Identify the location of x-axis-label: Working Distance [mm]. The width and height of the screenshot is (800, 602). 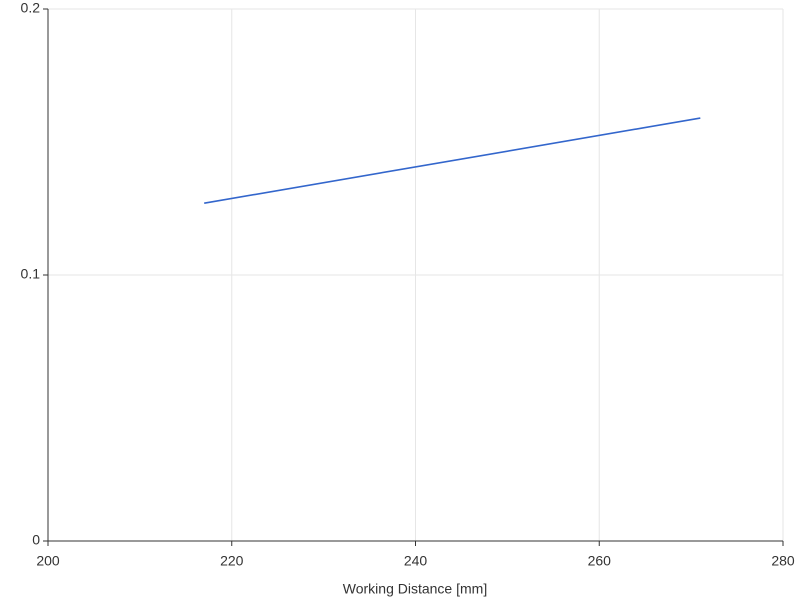
(415, 589).